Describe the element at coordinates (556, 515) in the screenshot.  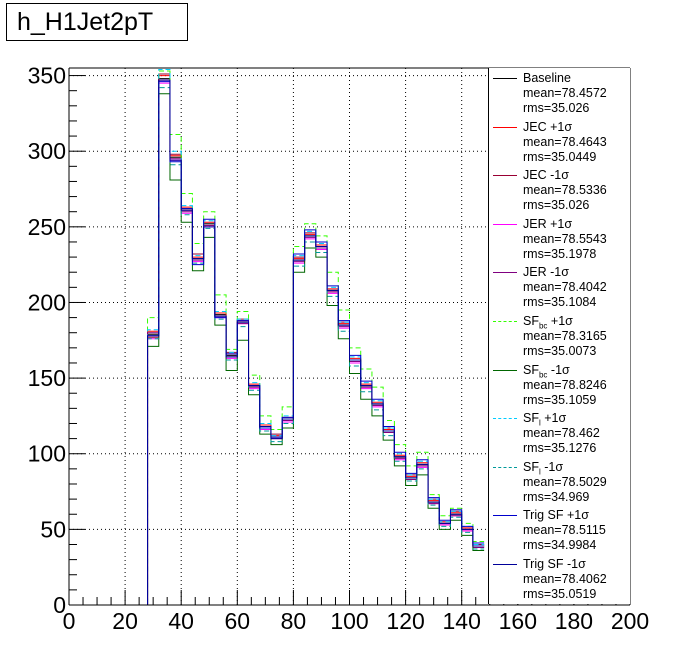
I see `legend-series-name: Trig SF +1σ` at that location.